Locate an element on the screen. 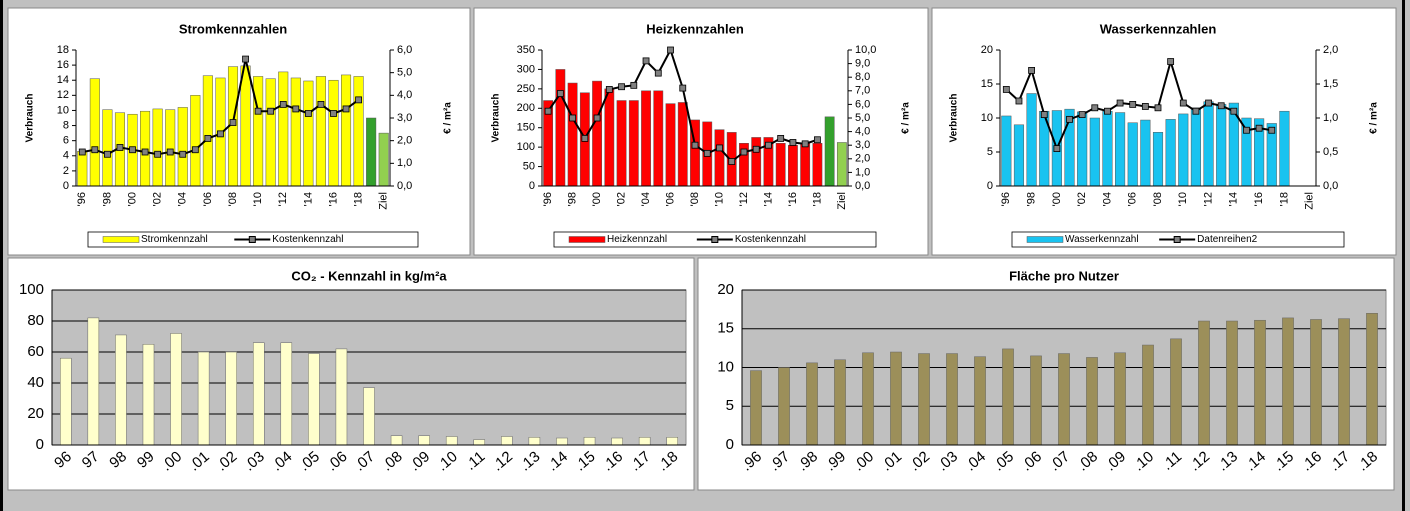 This screenshot has width=1410, height=511. y-tick-label: 40 is located at coordinates (35, 382).